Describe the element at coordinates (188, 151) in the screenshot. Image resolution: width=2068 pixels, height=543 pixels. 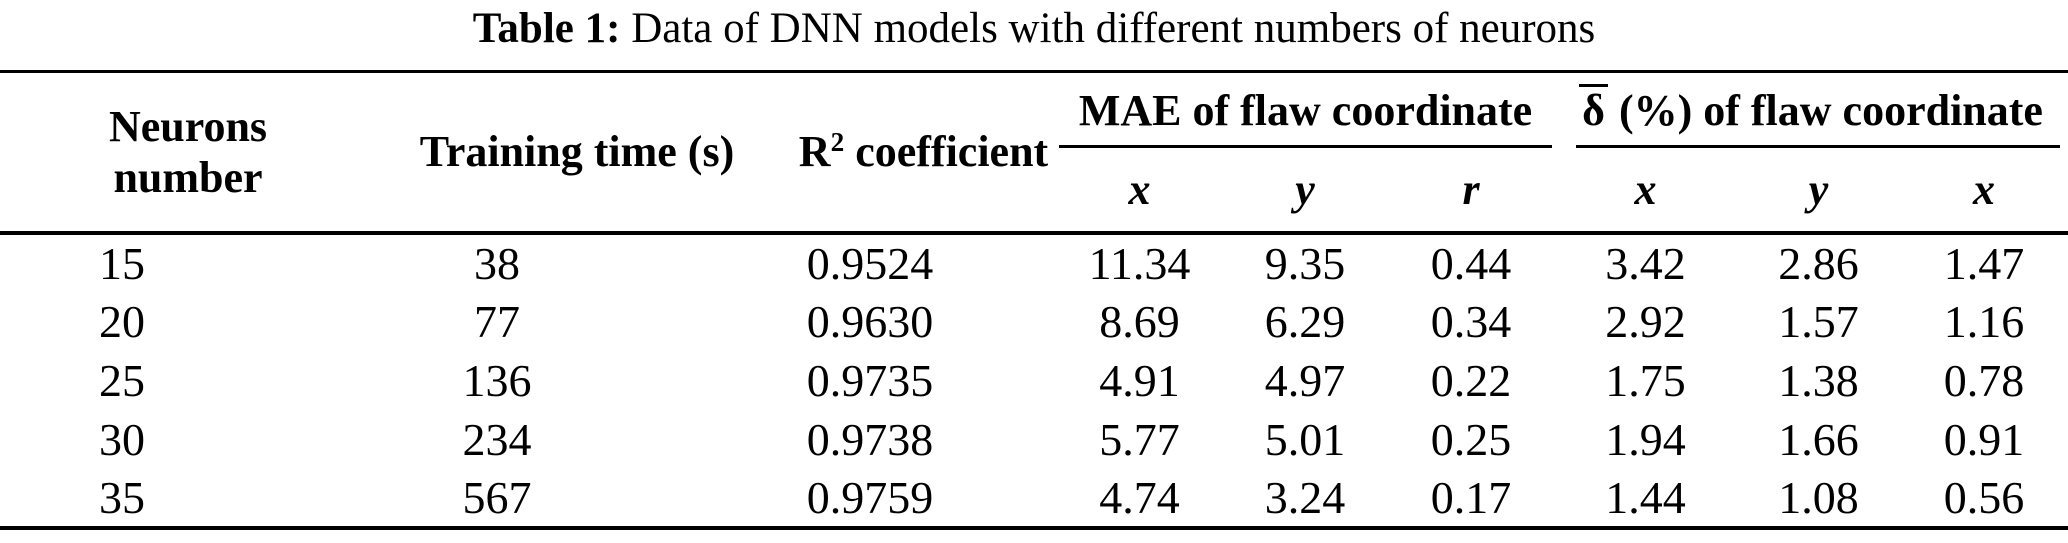
I see `col-header-neurons-number-label: Neurons number` at that location.